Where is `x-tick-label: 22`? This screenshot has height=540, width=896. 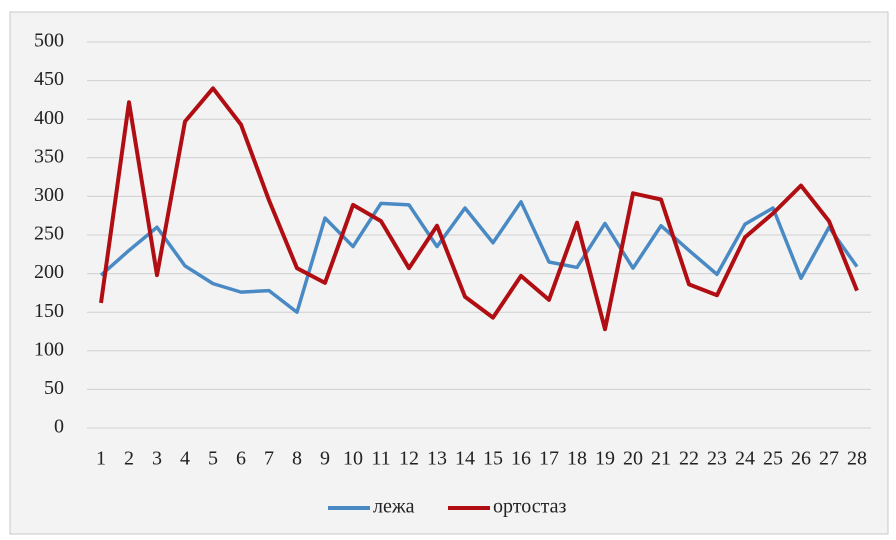
x-tick-label: 22 is located at coordinates (689, 459).